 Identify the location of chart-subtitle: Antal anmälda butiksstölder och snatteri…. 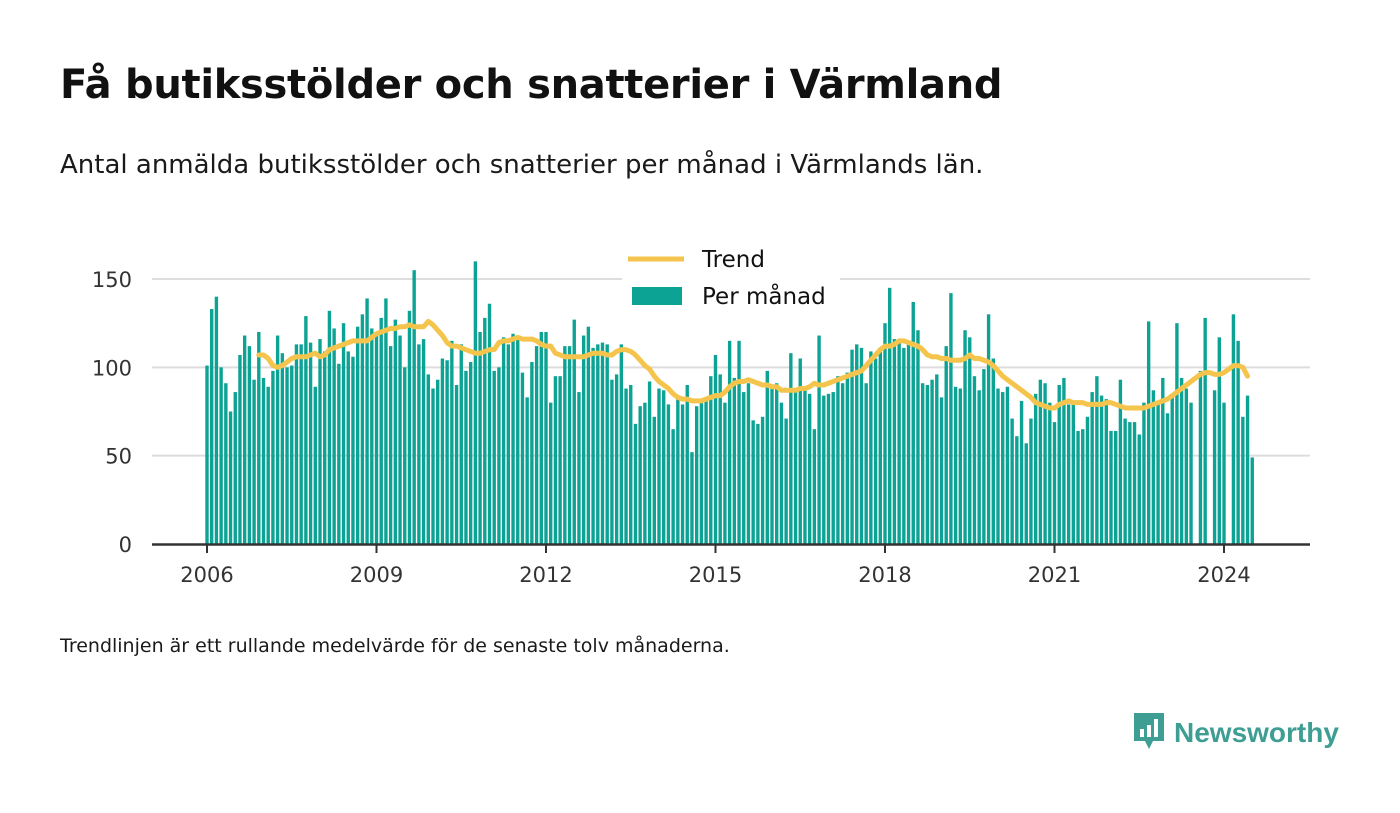
(522, 165).